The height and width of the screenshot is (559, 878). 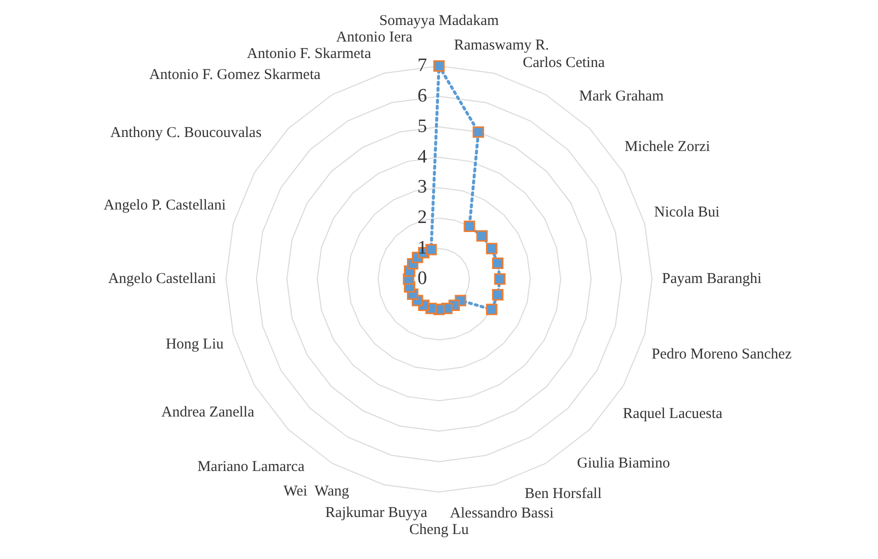 I want to click on spoke-label: Antonio Iera, so click(x=374, y=37).